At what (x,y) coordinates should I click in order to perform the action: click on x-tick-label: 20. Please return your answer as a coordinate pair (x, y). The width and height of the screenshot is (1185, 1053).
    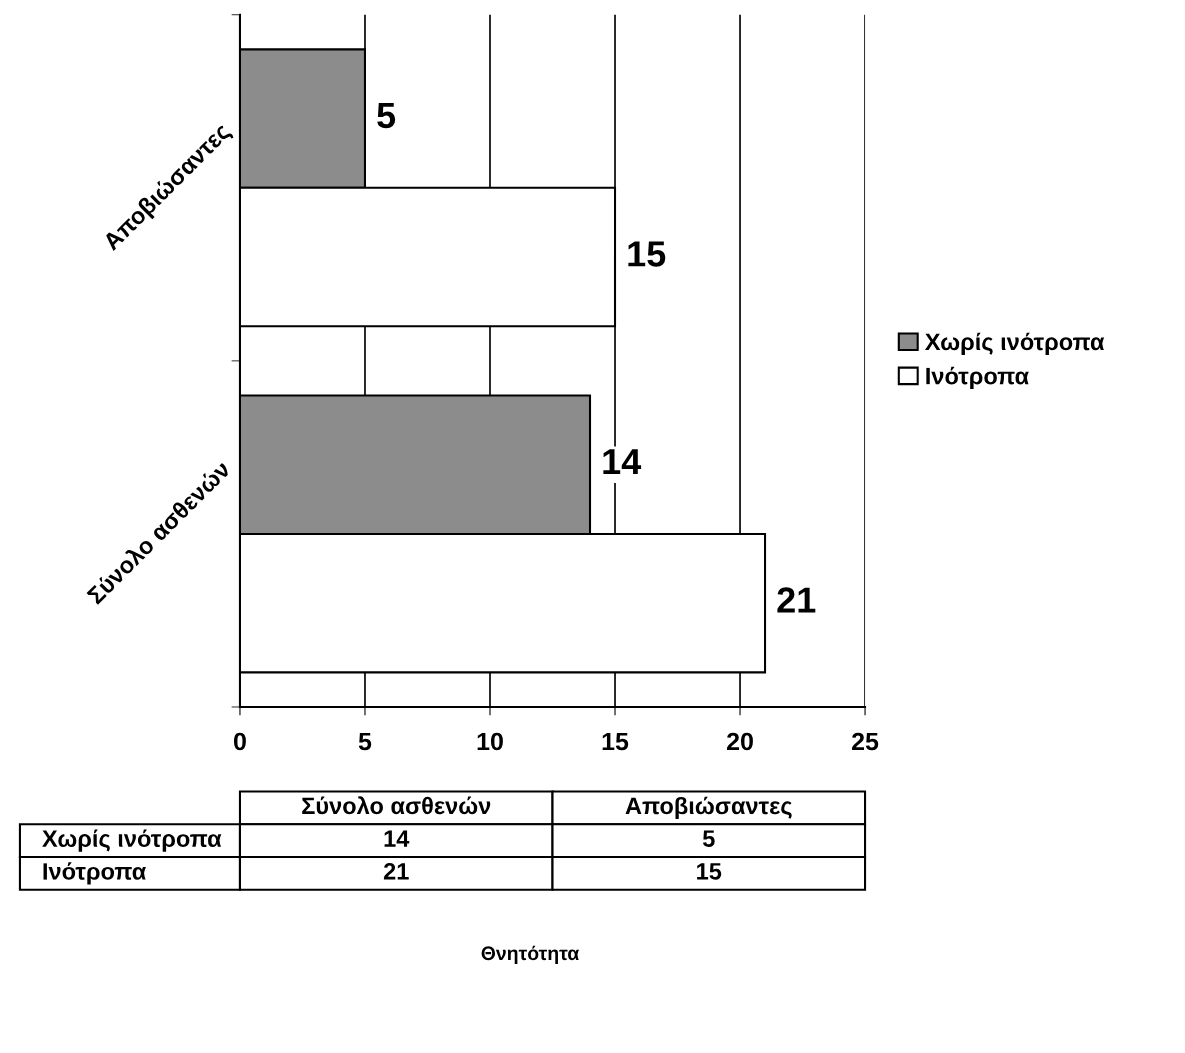
    Looking at the image, I should click on (740, 741).